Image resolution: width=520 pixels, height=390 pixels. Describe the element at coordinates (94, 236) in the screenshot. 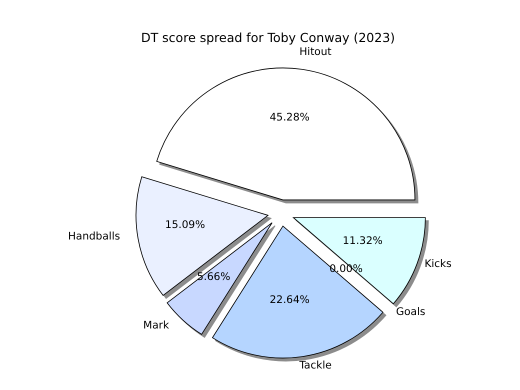

I see `slice-label: Handballs` at that location.